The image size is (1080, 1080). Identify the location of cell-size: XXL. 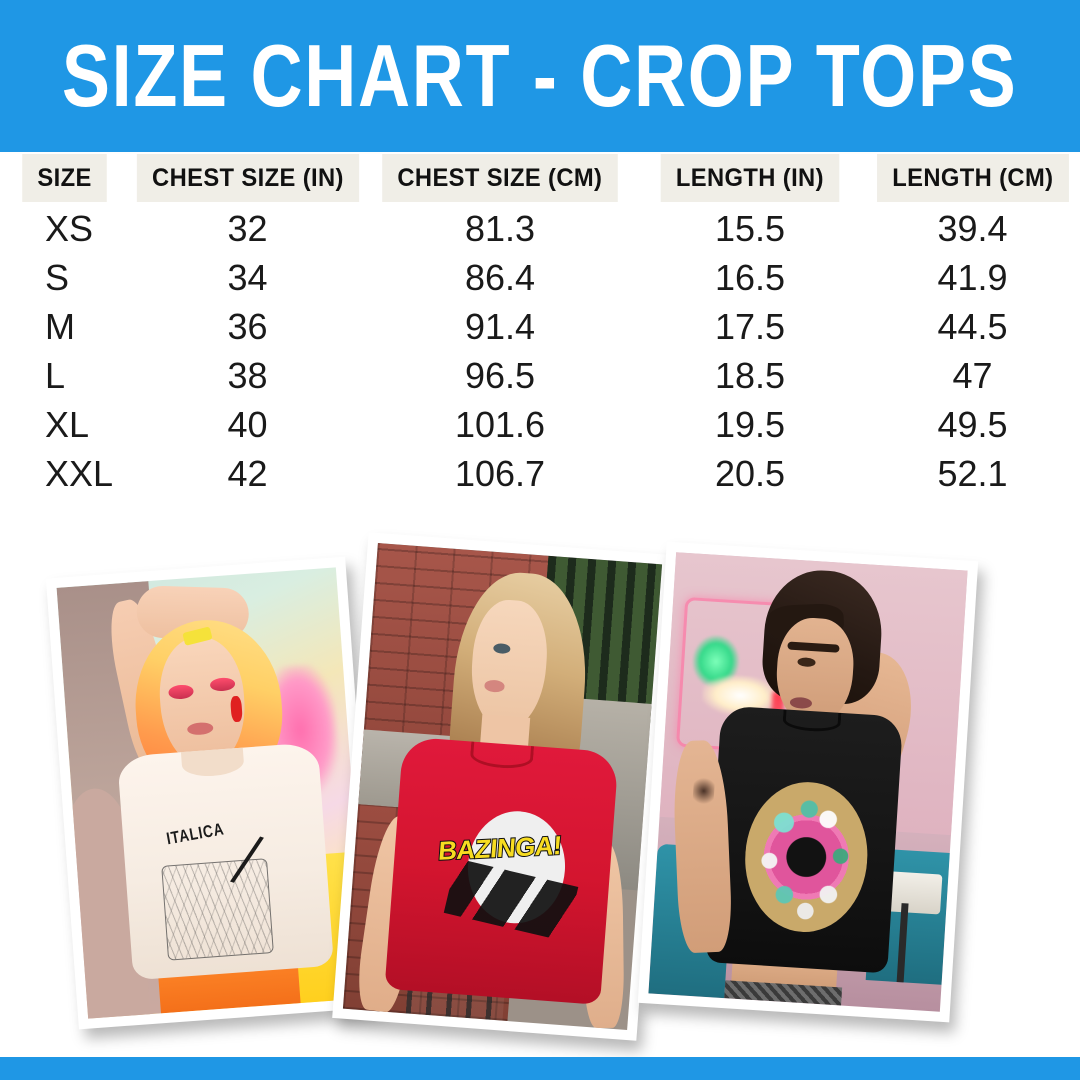
(79, 473).